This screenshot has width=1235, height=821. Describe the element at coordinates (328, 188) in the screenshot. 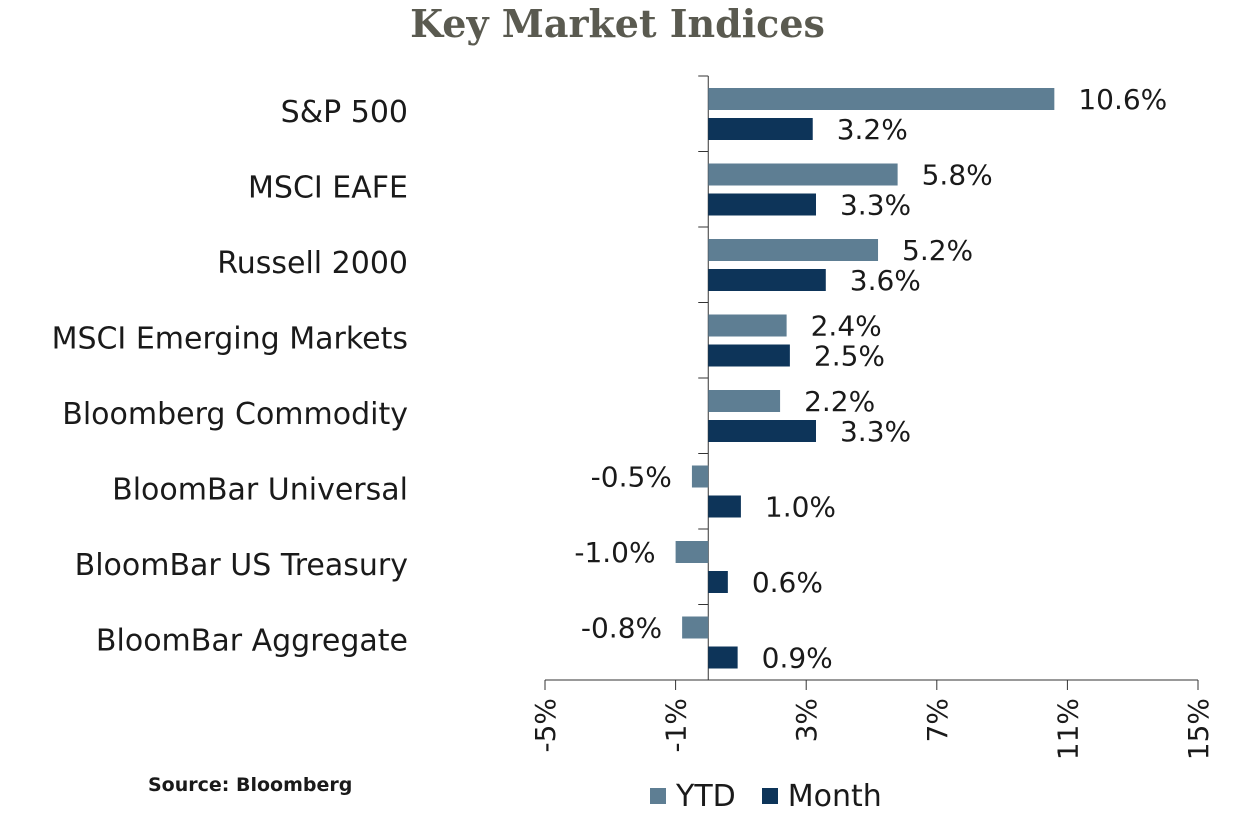

I see `category-label: MSCI EAFE` at that location.